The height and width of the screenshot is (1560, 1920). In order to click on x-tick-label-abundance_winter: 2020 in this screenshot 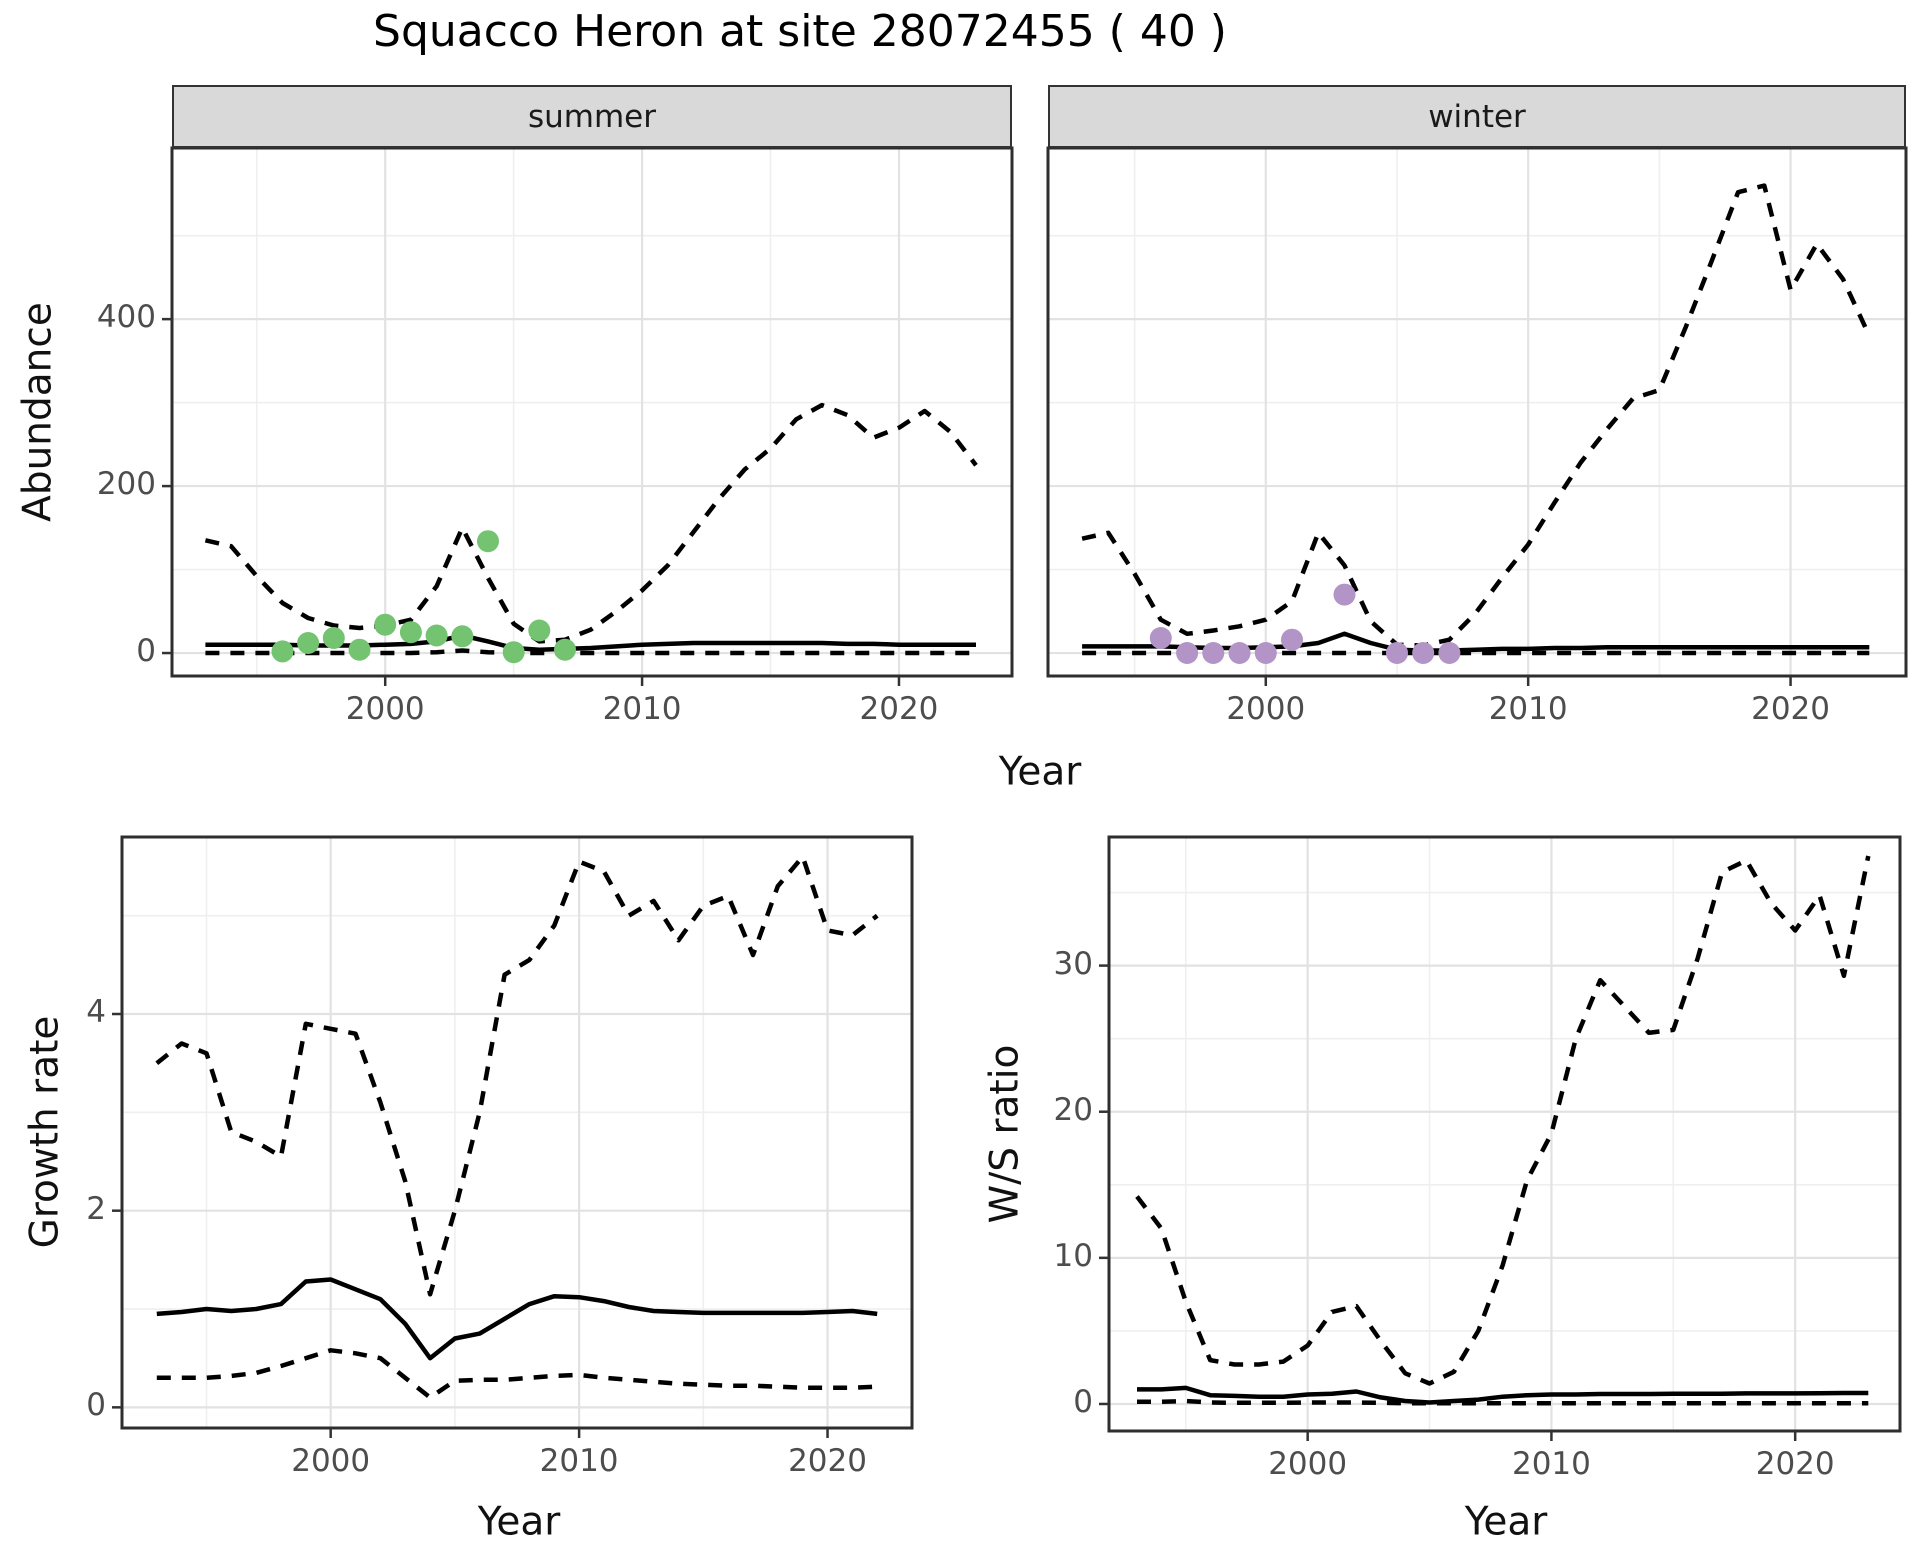, I will do `click(1790, 709)`.